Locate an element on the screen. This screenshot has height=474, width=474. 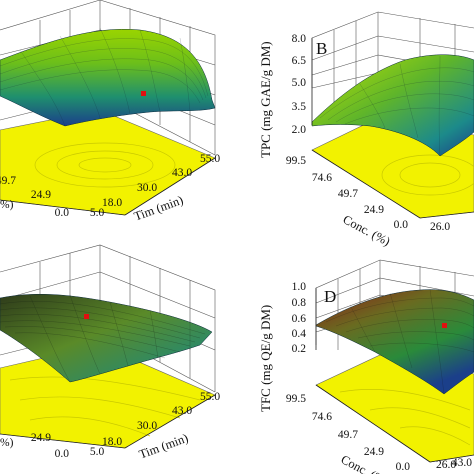
panel-c-xtick-2: 30.0 is located at coordinates (147, 426).